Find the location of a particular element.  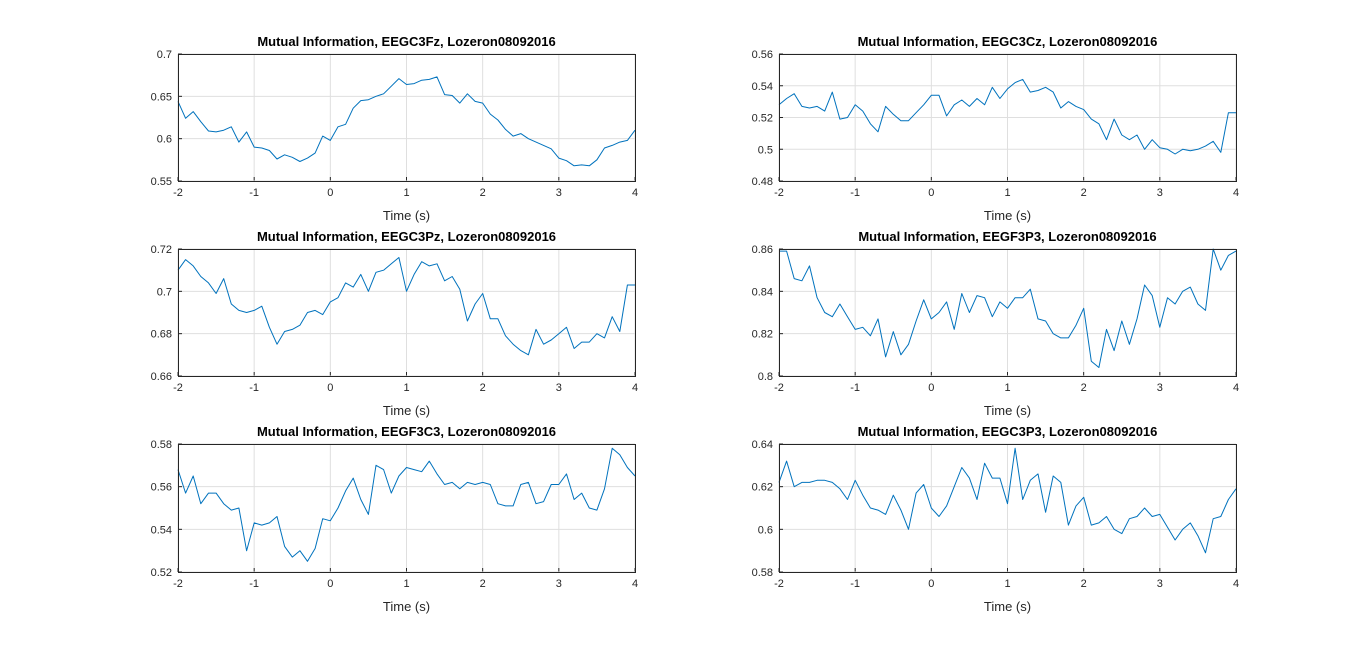

y-tick-label: 0.86 is located at coordinates (762, 250).